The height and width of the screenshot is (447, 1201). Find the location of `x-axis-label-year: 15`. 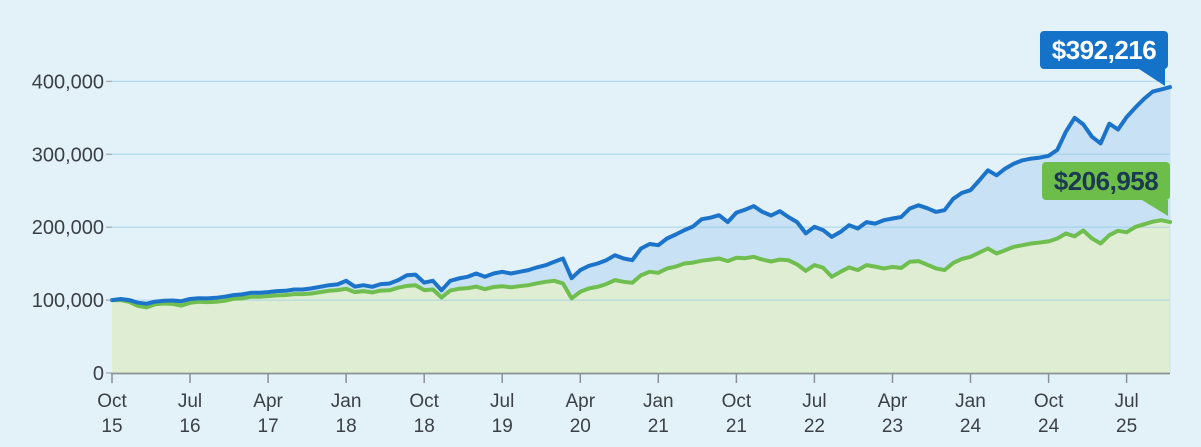

x-axis-label-year: 15 is located at coordinates (111, 426).